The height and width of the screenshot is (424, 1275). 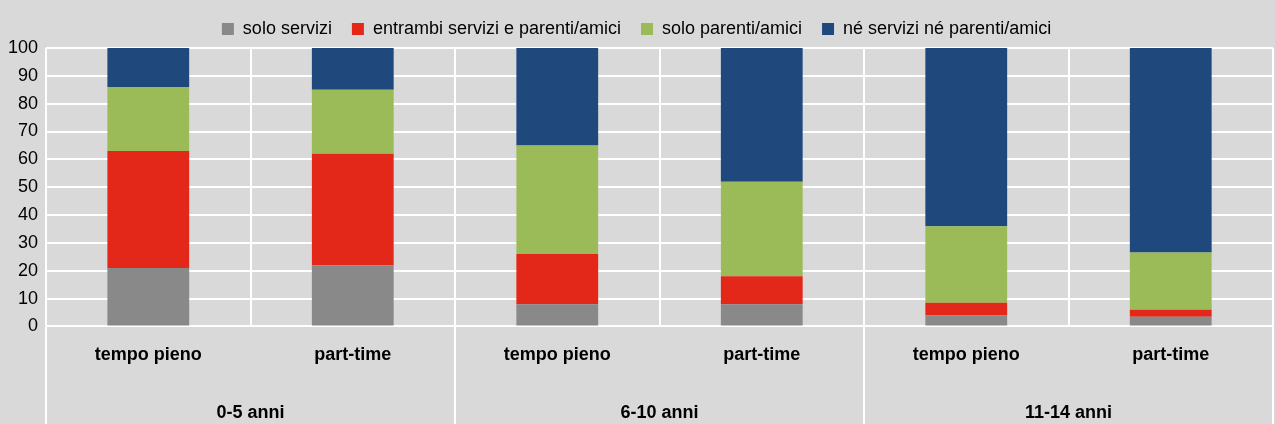 What do you see at coordinates (28, 74) in the screenshot?
I see `y-tick-label: 90` at bounding box center [28, 74].